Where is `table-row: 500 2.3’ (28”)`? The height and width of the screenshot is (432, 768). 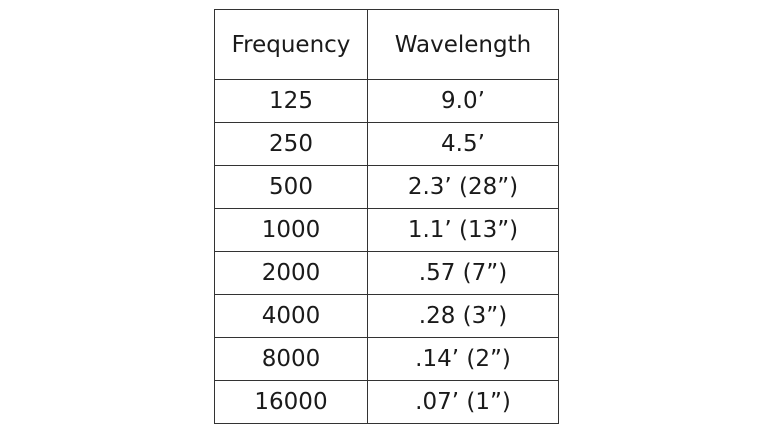
table-row: 500 2.3’ (28”) is located at coordinates (386, 187).